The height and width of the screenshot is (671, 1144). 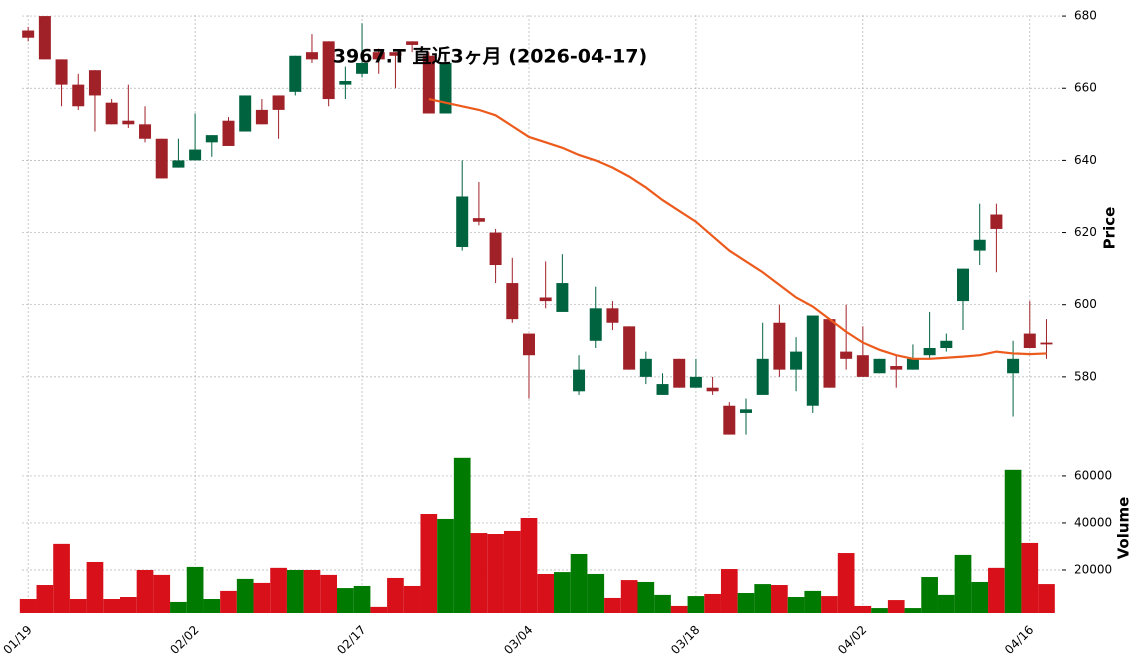 I want to click on y-tick-label: 680, so click(x=1085, y=16).